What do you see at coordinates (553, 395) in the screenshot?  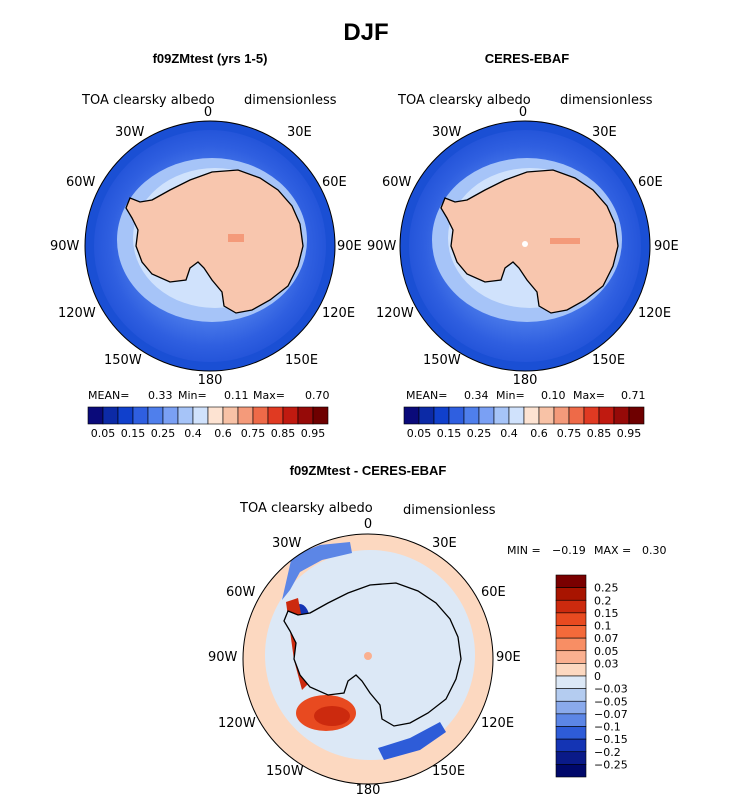 I see `min-value: 0.10` at bounding box center [553, 395].